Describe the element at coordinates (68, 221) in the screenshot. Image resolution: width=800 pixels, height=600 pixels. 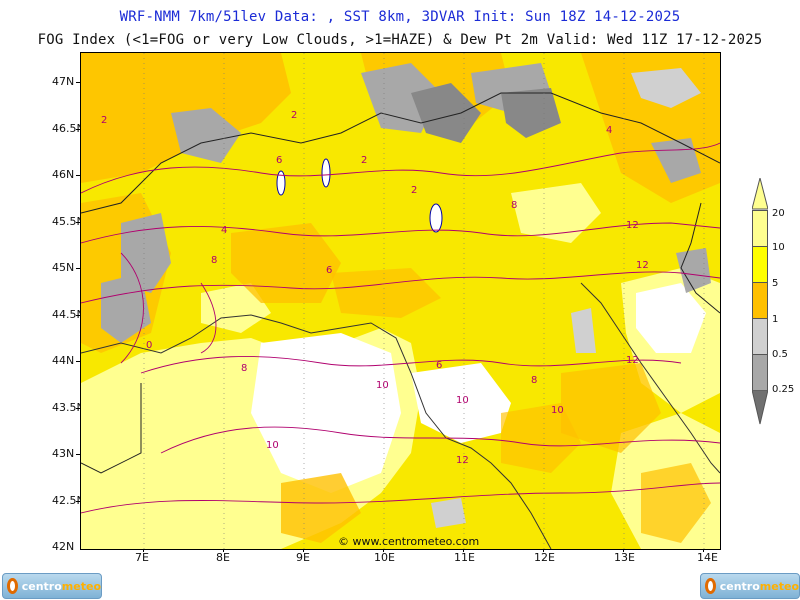
I see `lat-label: 45.5N` at that location.